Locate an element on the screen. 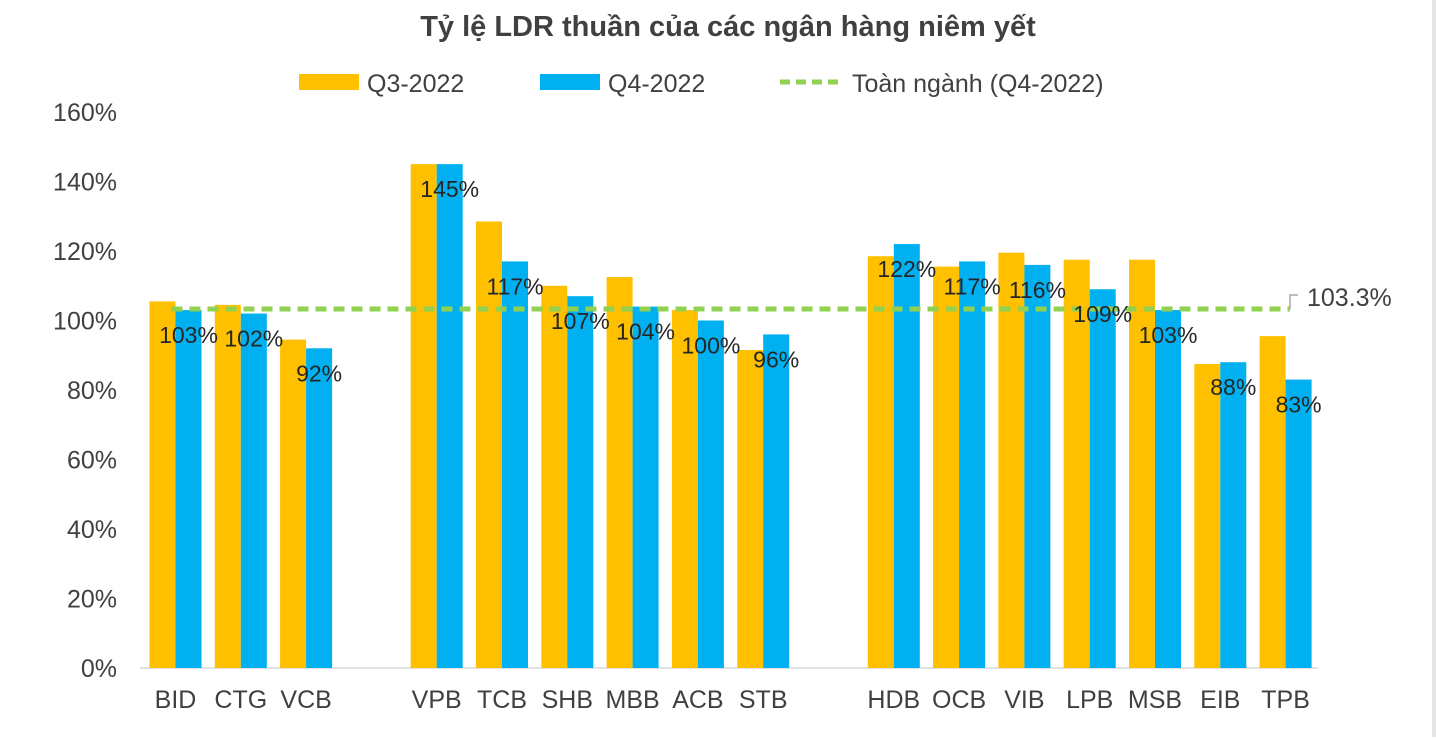 The image size is (1436, 742). bar-q3-acb is located at coordinates (684, 489).